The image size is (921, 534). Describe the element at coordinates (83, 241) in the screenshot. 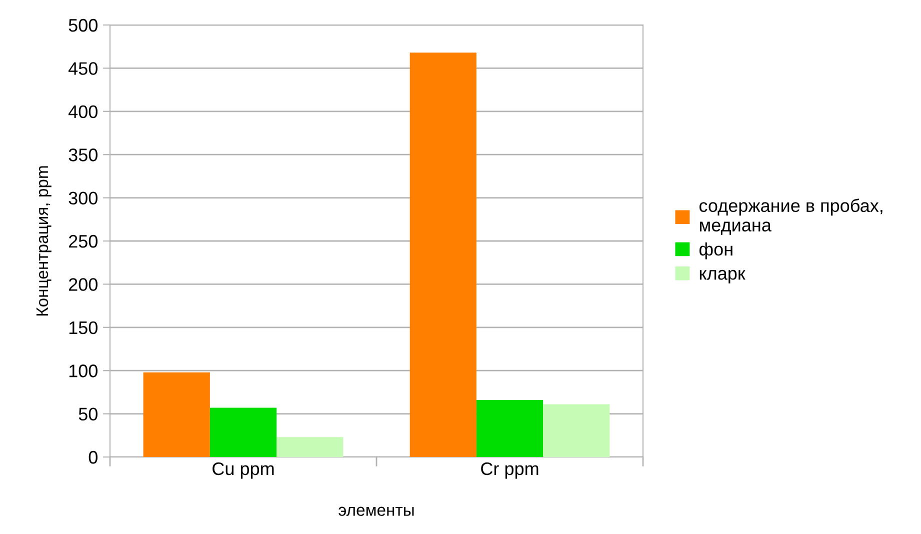

I see `y-tick-label: 250` at that location.